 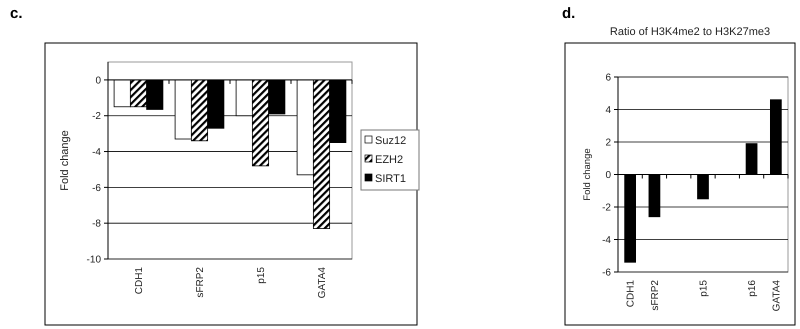 I want to click on text: d., so click(x=569, y=13).